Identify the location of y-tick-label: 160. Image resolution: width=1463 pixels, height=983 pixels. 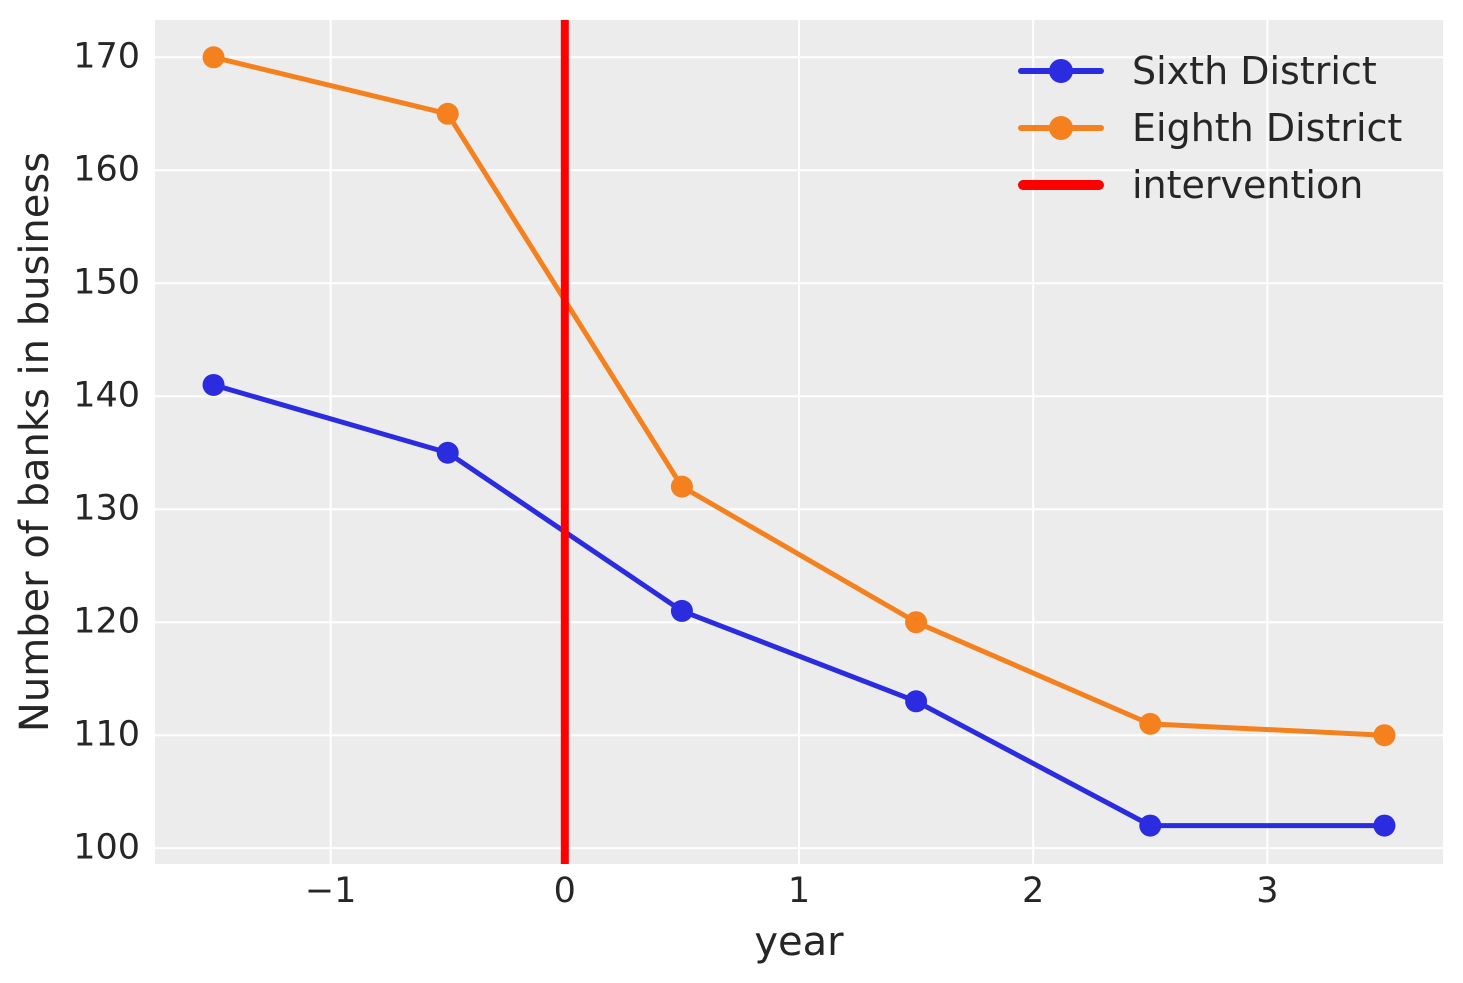
(106, 169).